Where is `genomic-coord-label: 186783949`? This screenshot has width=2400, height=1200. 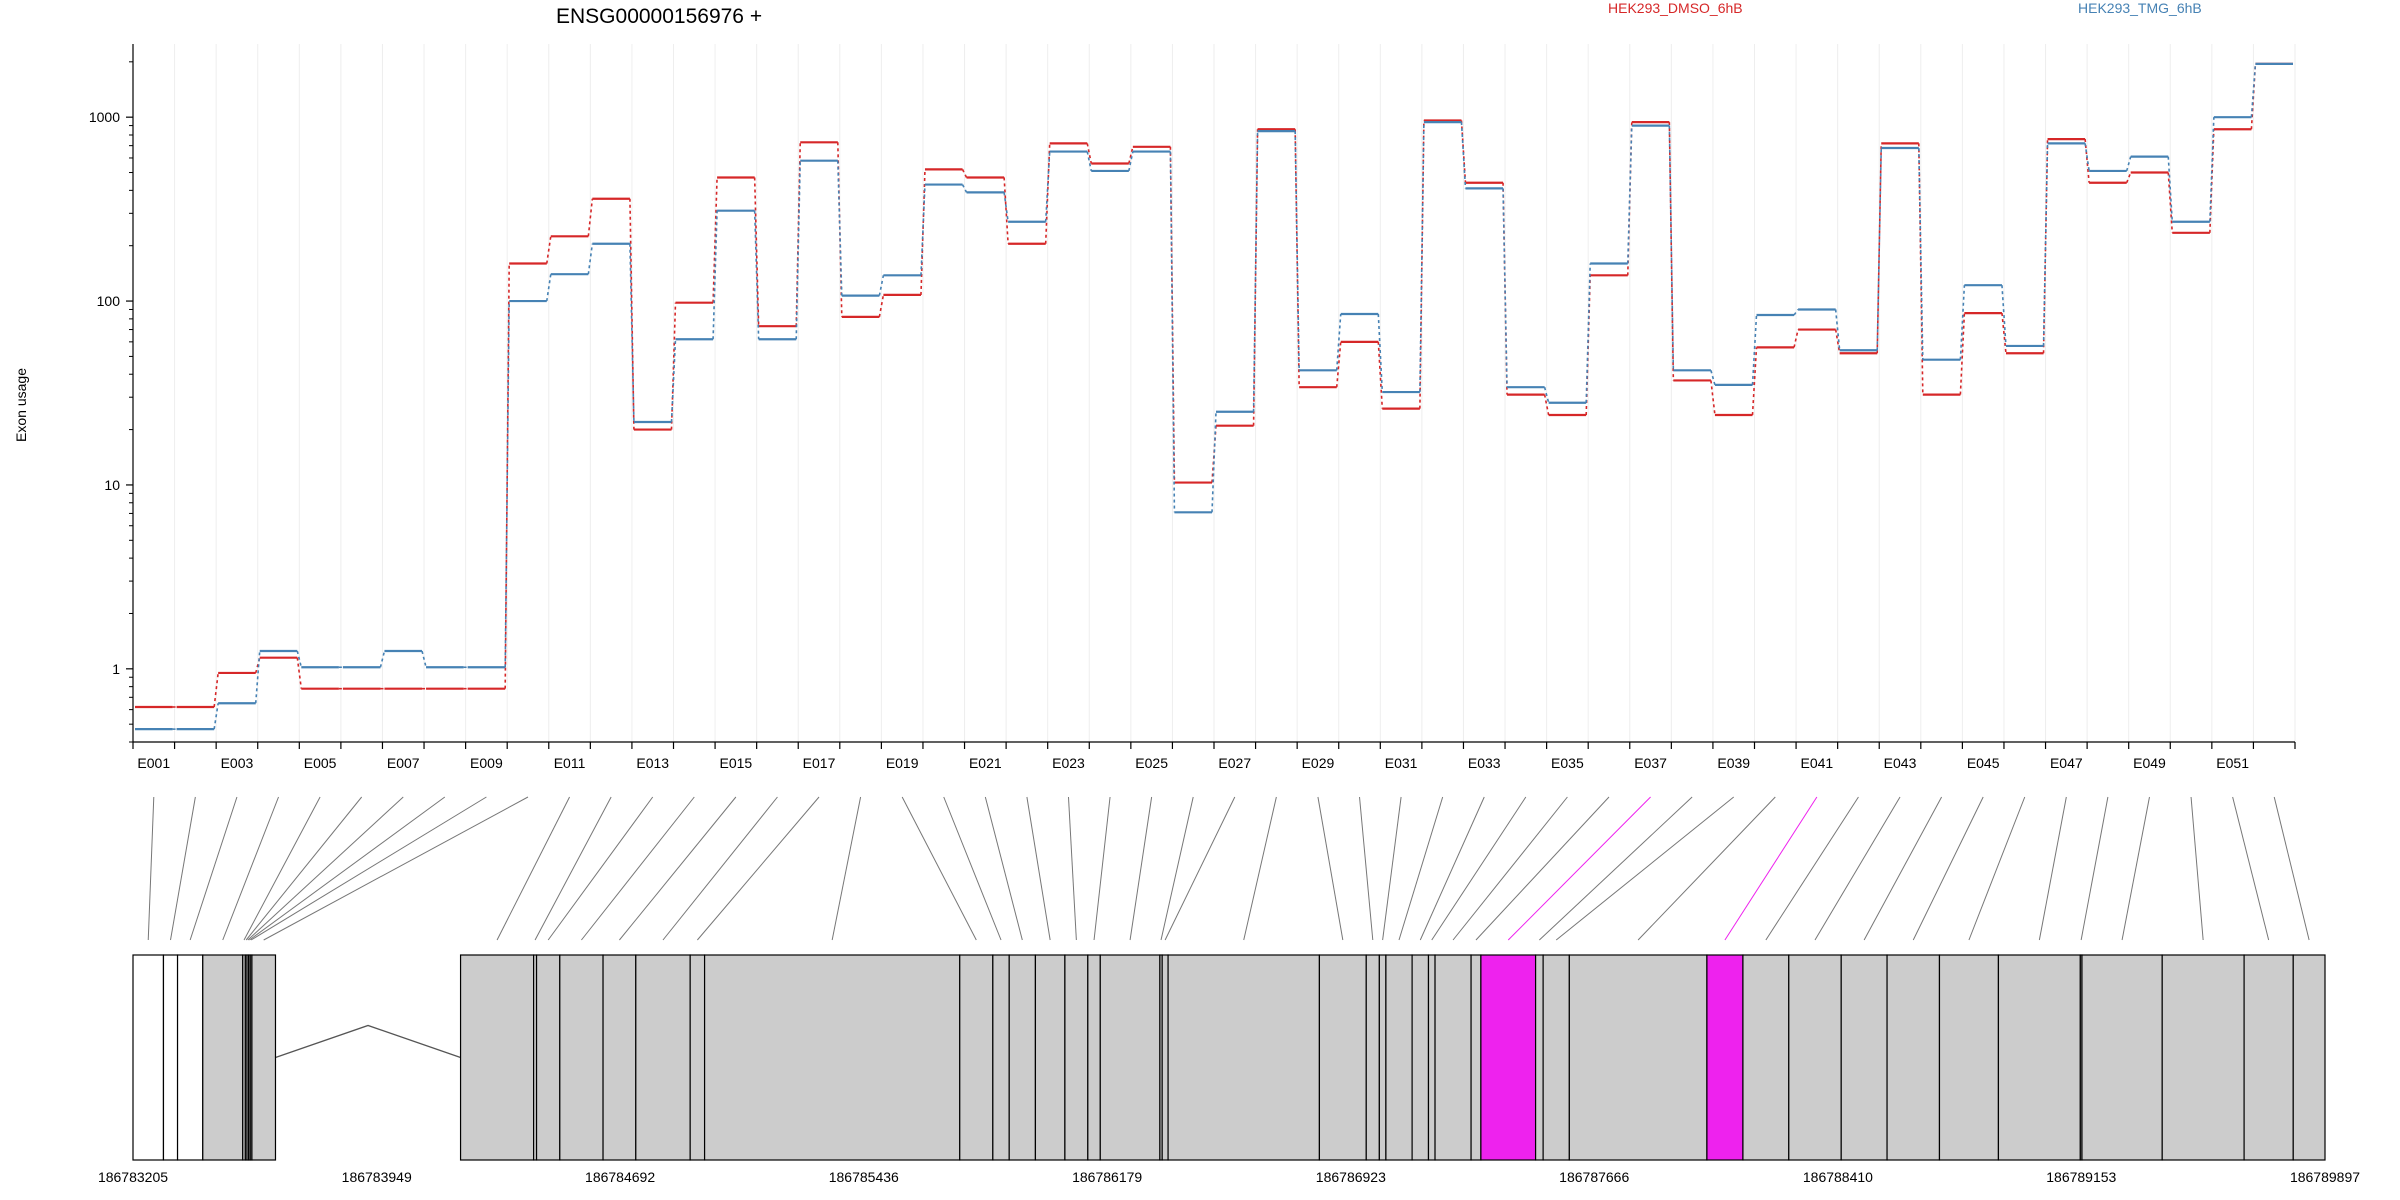
genomic-coord-label: 186783949 is located at coordinates (377, 1177).